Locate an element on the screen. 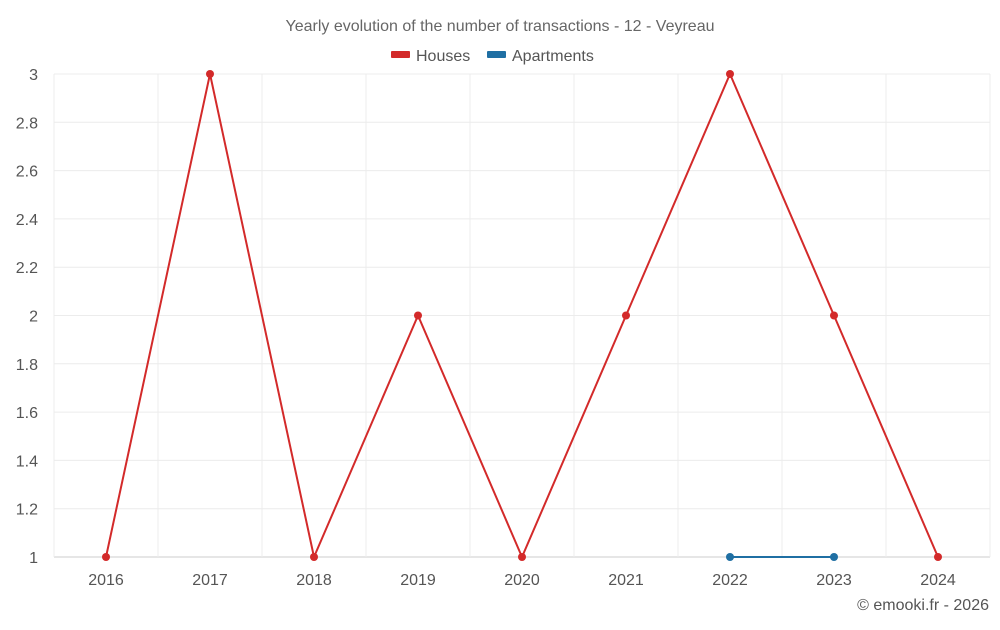  legend-item-houses: Houses is located at coordinates (430, 56).